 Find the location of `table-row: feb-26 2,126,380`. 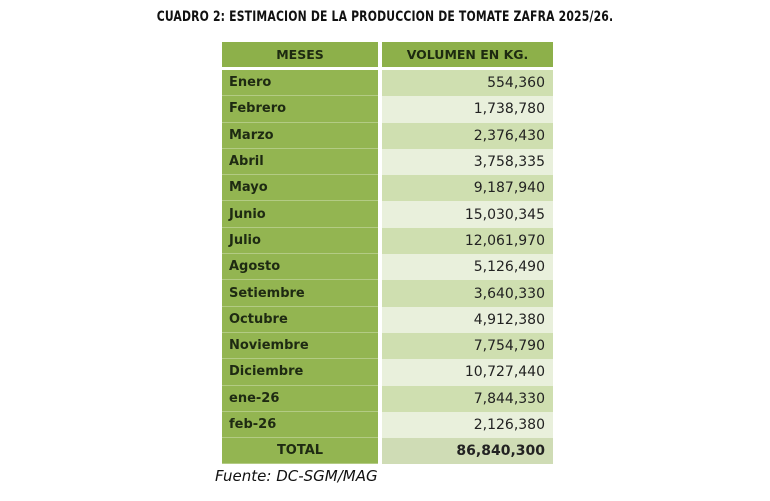

table-row: feb-26 2,126,380 is located at coordinates (387, 425).